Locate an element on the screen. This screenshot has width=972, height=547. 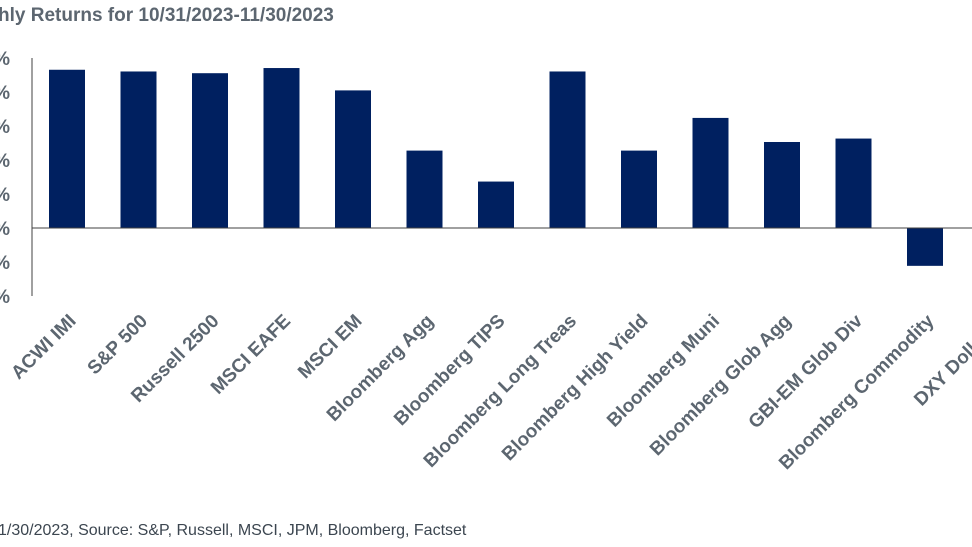
x-category-label: Bloomberg Glob Agg is located at coordinates (720, 385).